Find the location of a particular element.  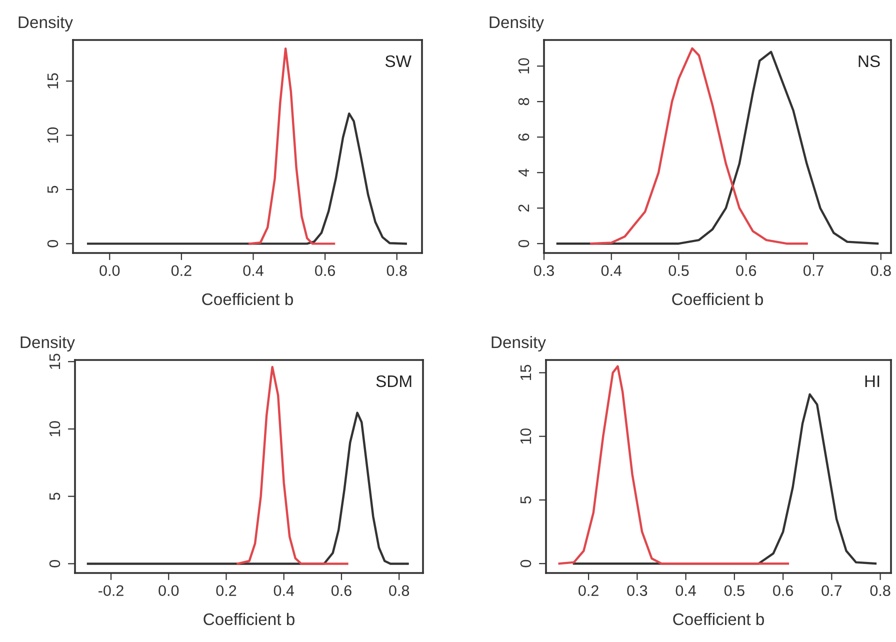

annotation: SW is located at coordinates (398, 61).